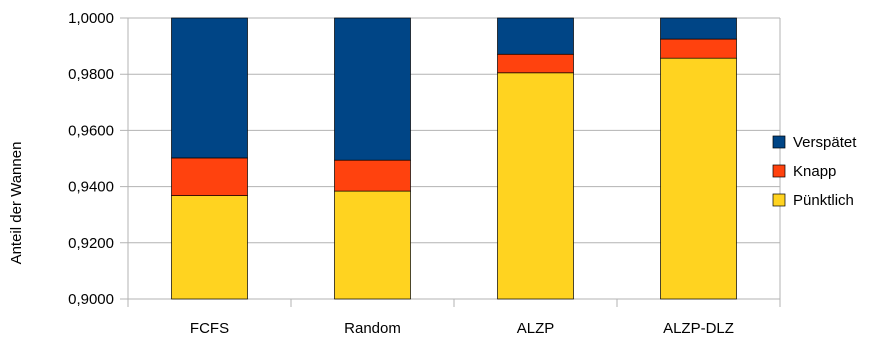 Image resolution: width=879 pixels, height=340 pixels. Describe the element at coordinates (372, 89) in the screenshot. I see `bar-versp-tet-random` at that location.